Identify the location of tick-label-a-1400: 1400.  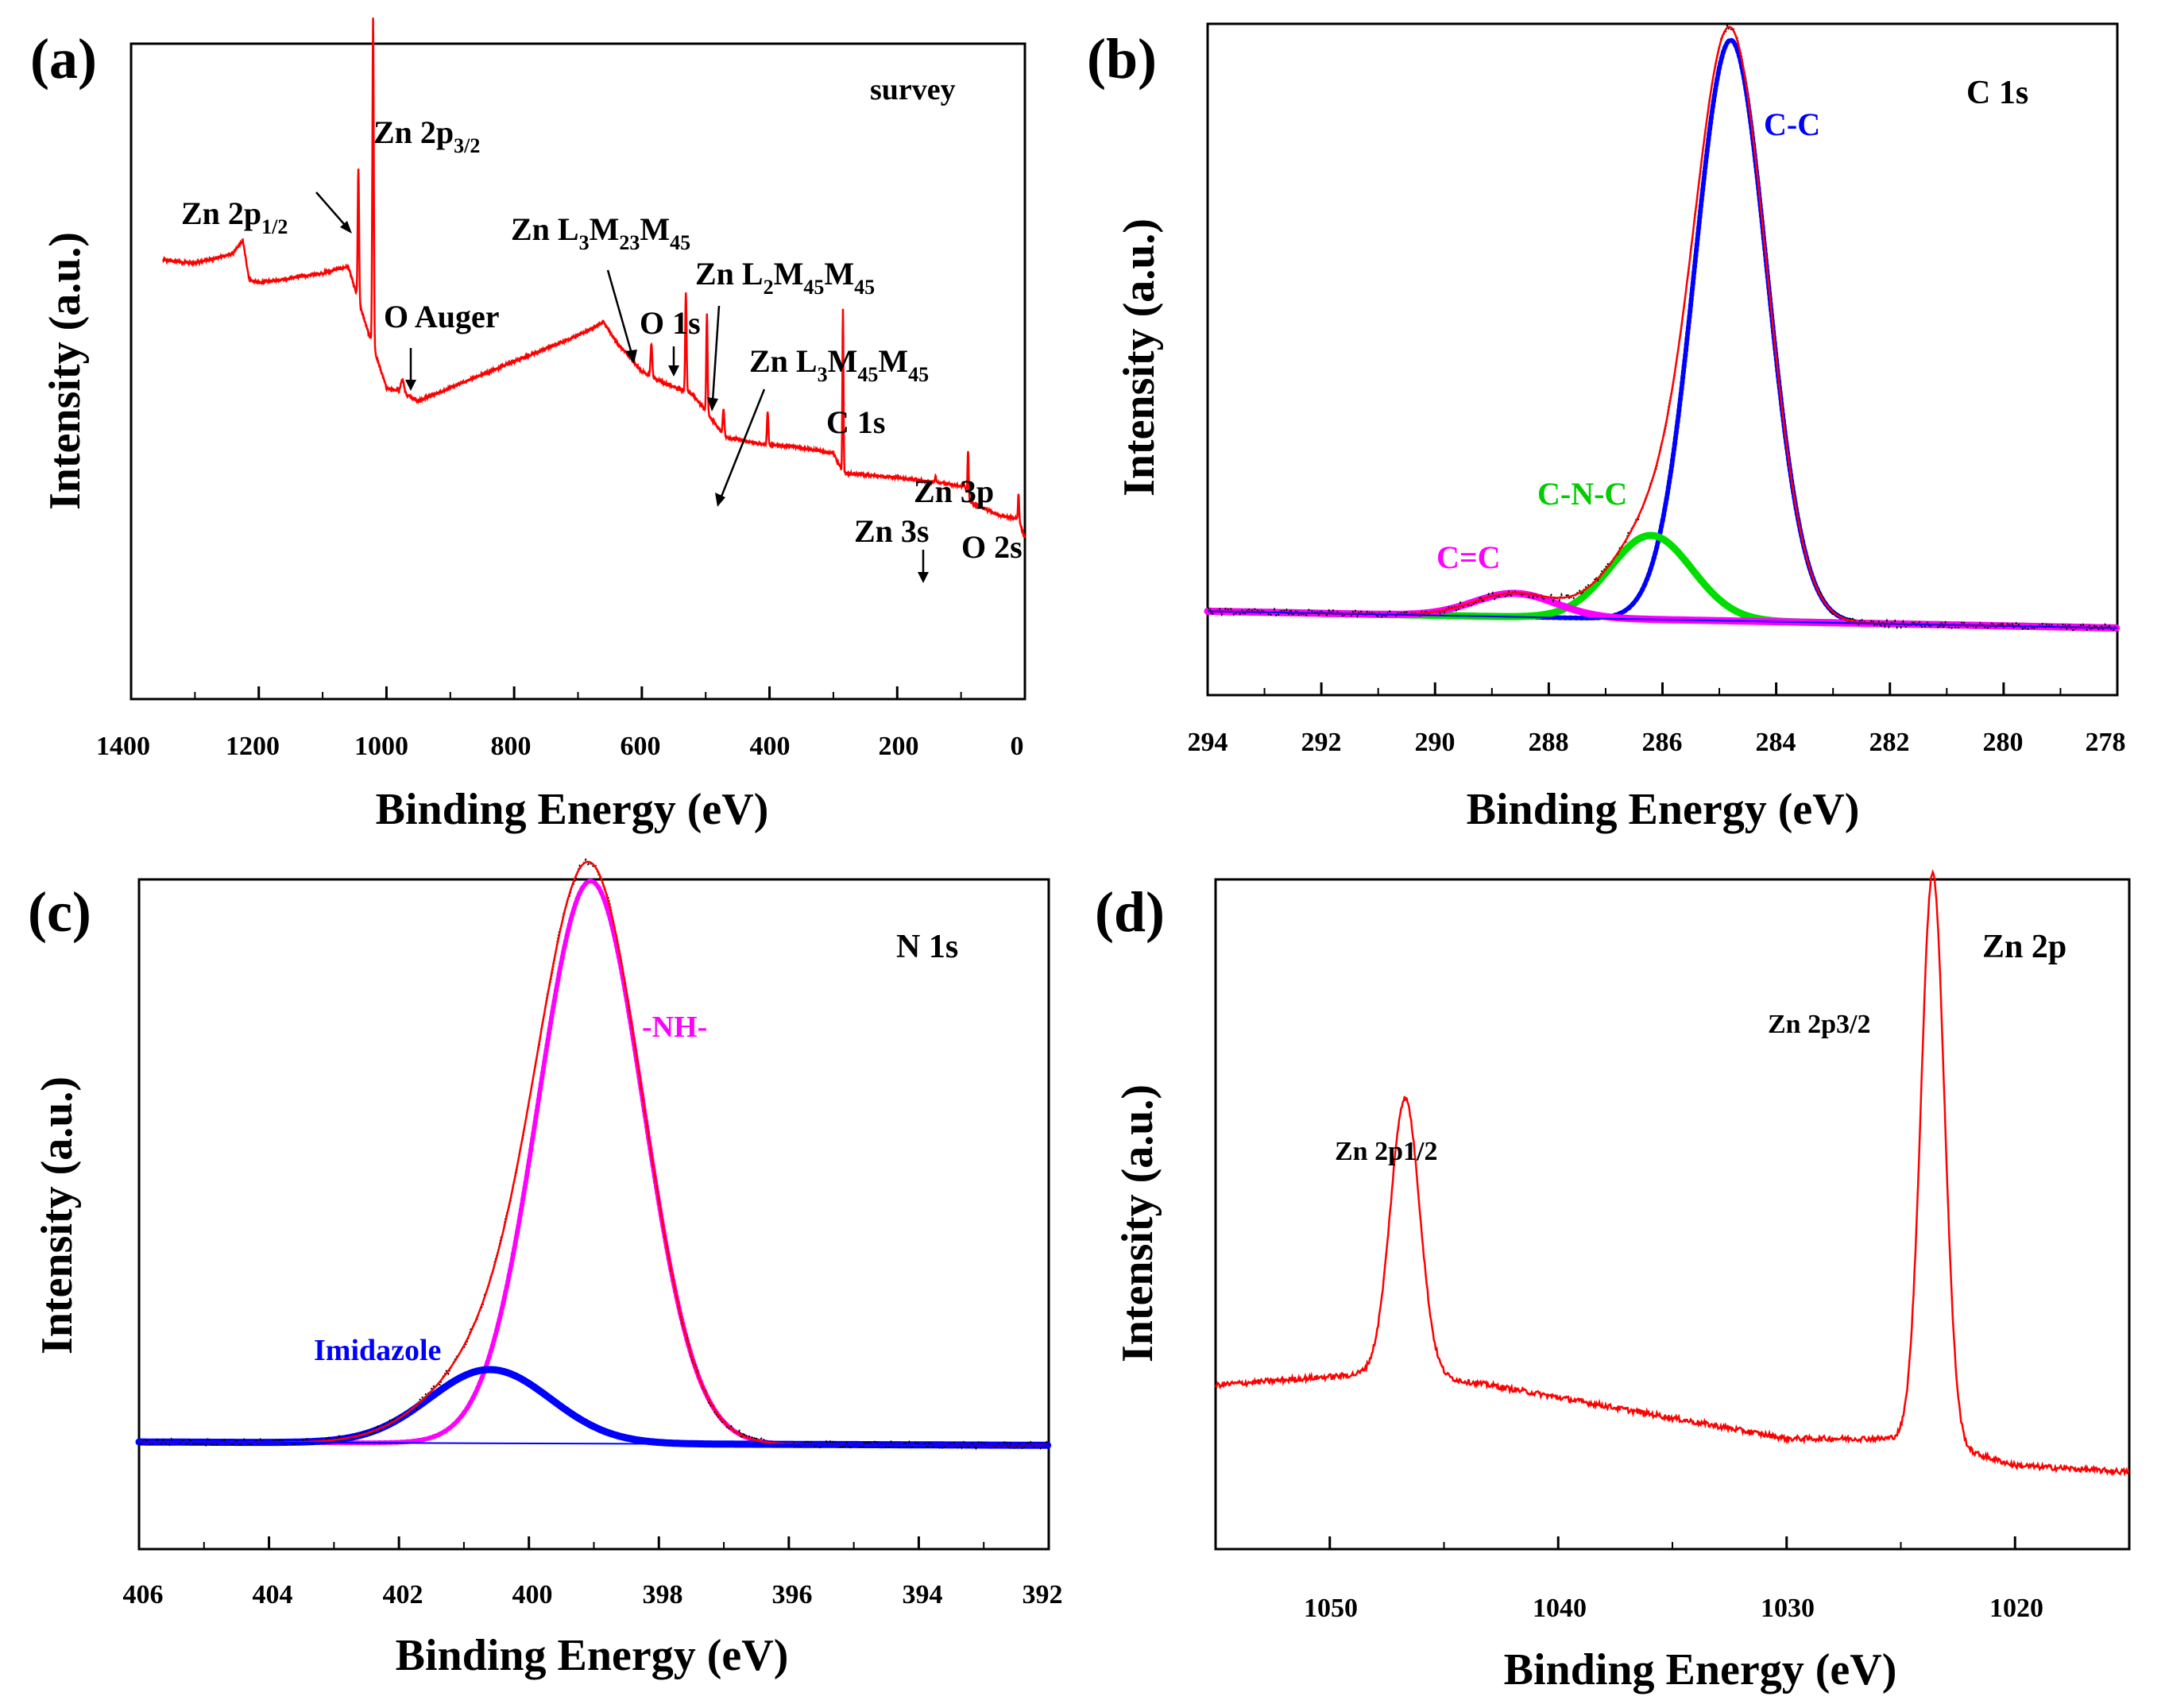
(123, 746).